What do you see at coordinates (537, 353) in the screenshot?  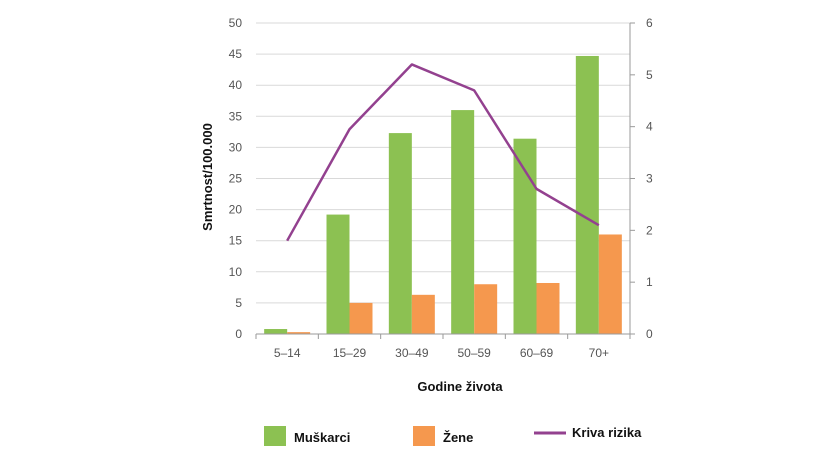 I see `x-tick-label: 60–69` at bounding box center [537, 353].